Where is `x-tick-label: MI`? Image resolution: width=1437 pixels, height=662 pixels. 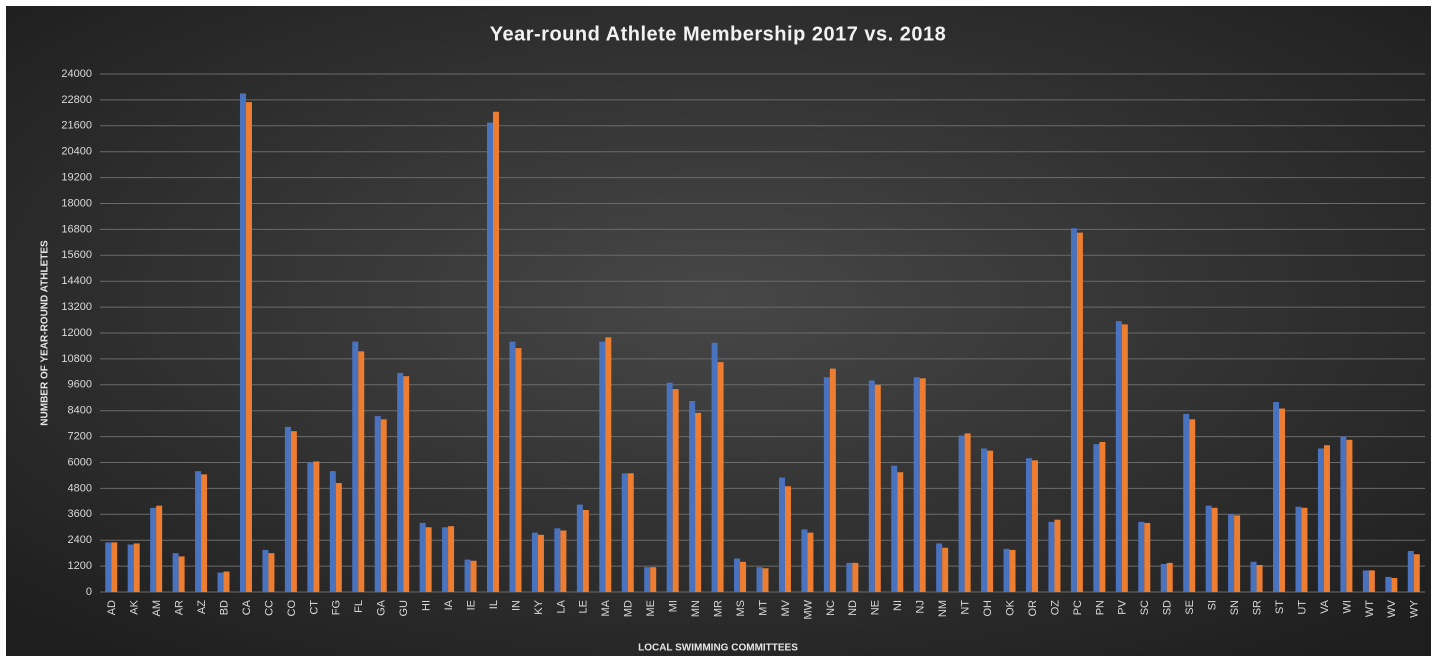 x-tick-label: MI is located at coordinates (674, 606).